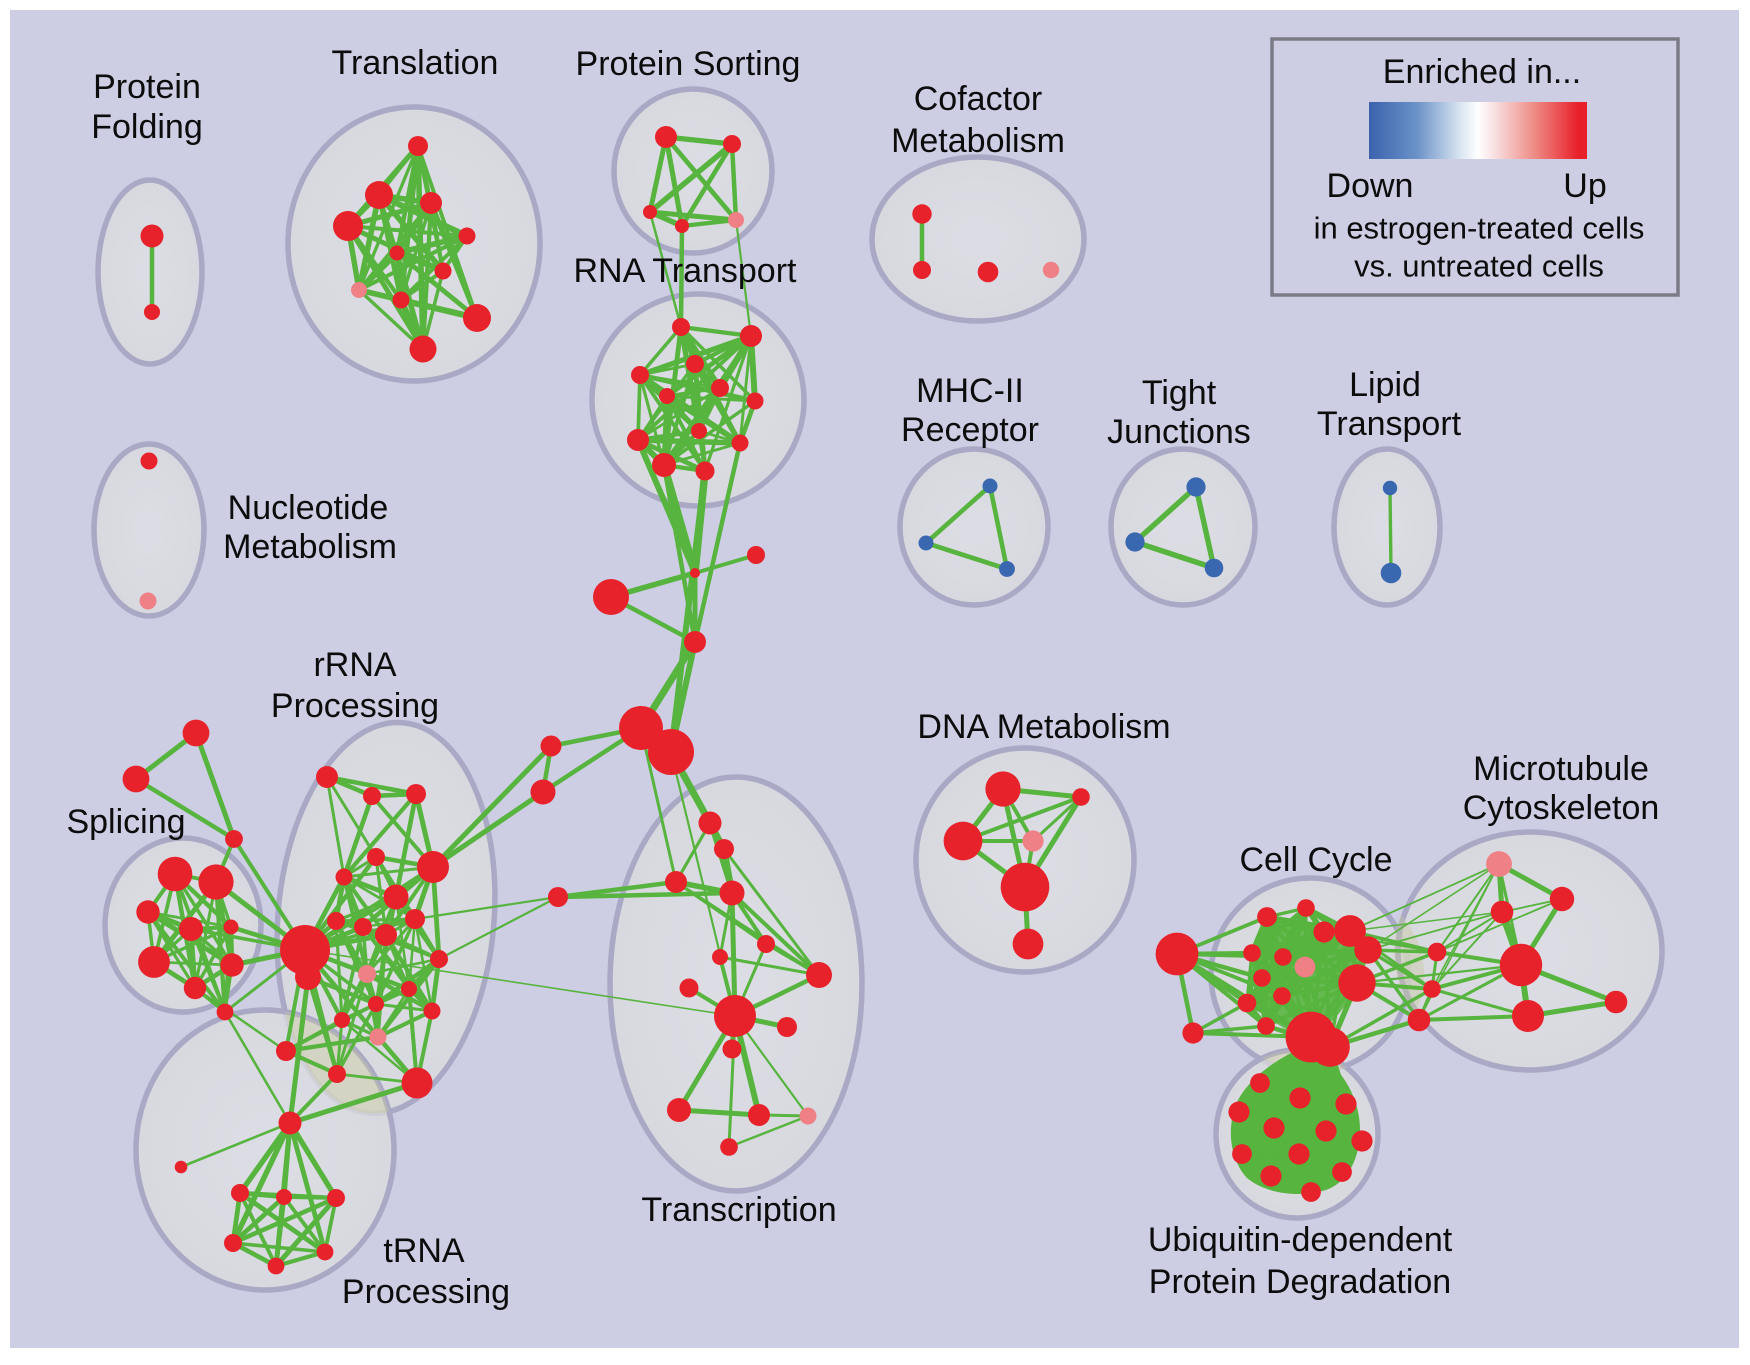 Image resolution: width=1750 pixels, height=1365 pixels. I want to click on svg-text: Translation, so click(415, 63).